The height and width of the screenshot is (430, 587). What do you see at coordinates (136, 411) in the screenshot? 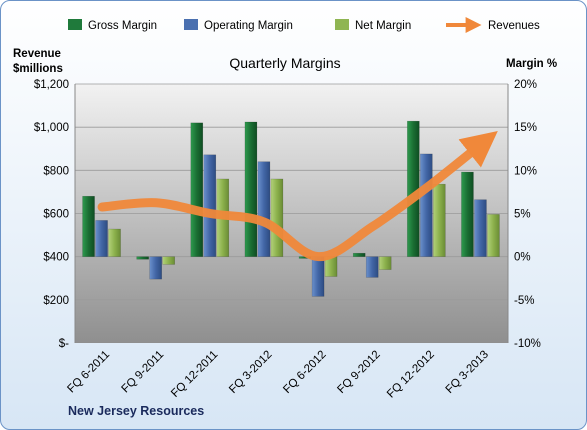
I see `company-name: New Jersey Resources` at bounding box center [136, 411].